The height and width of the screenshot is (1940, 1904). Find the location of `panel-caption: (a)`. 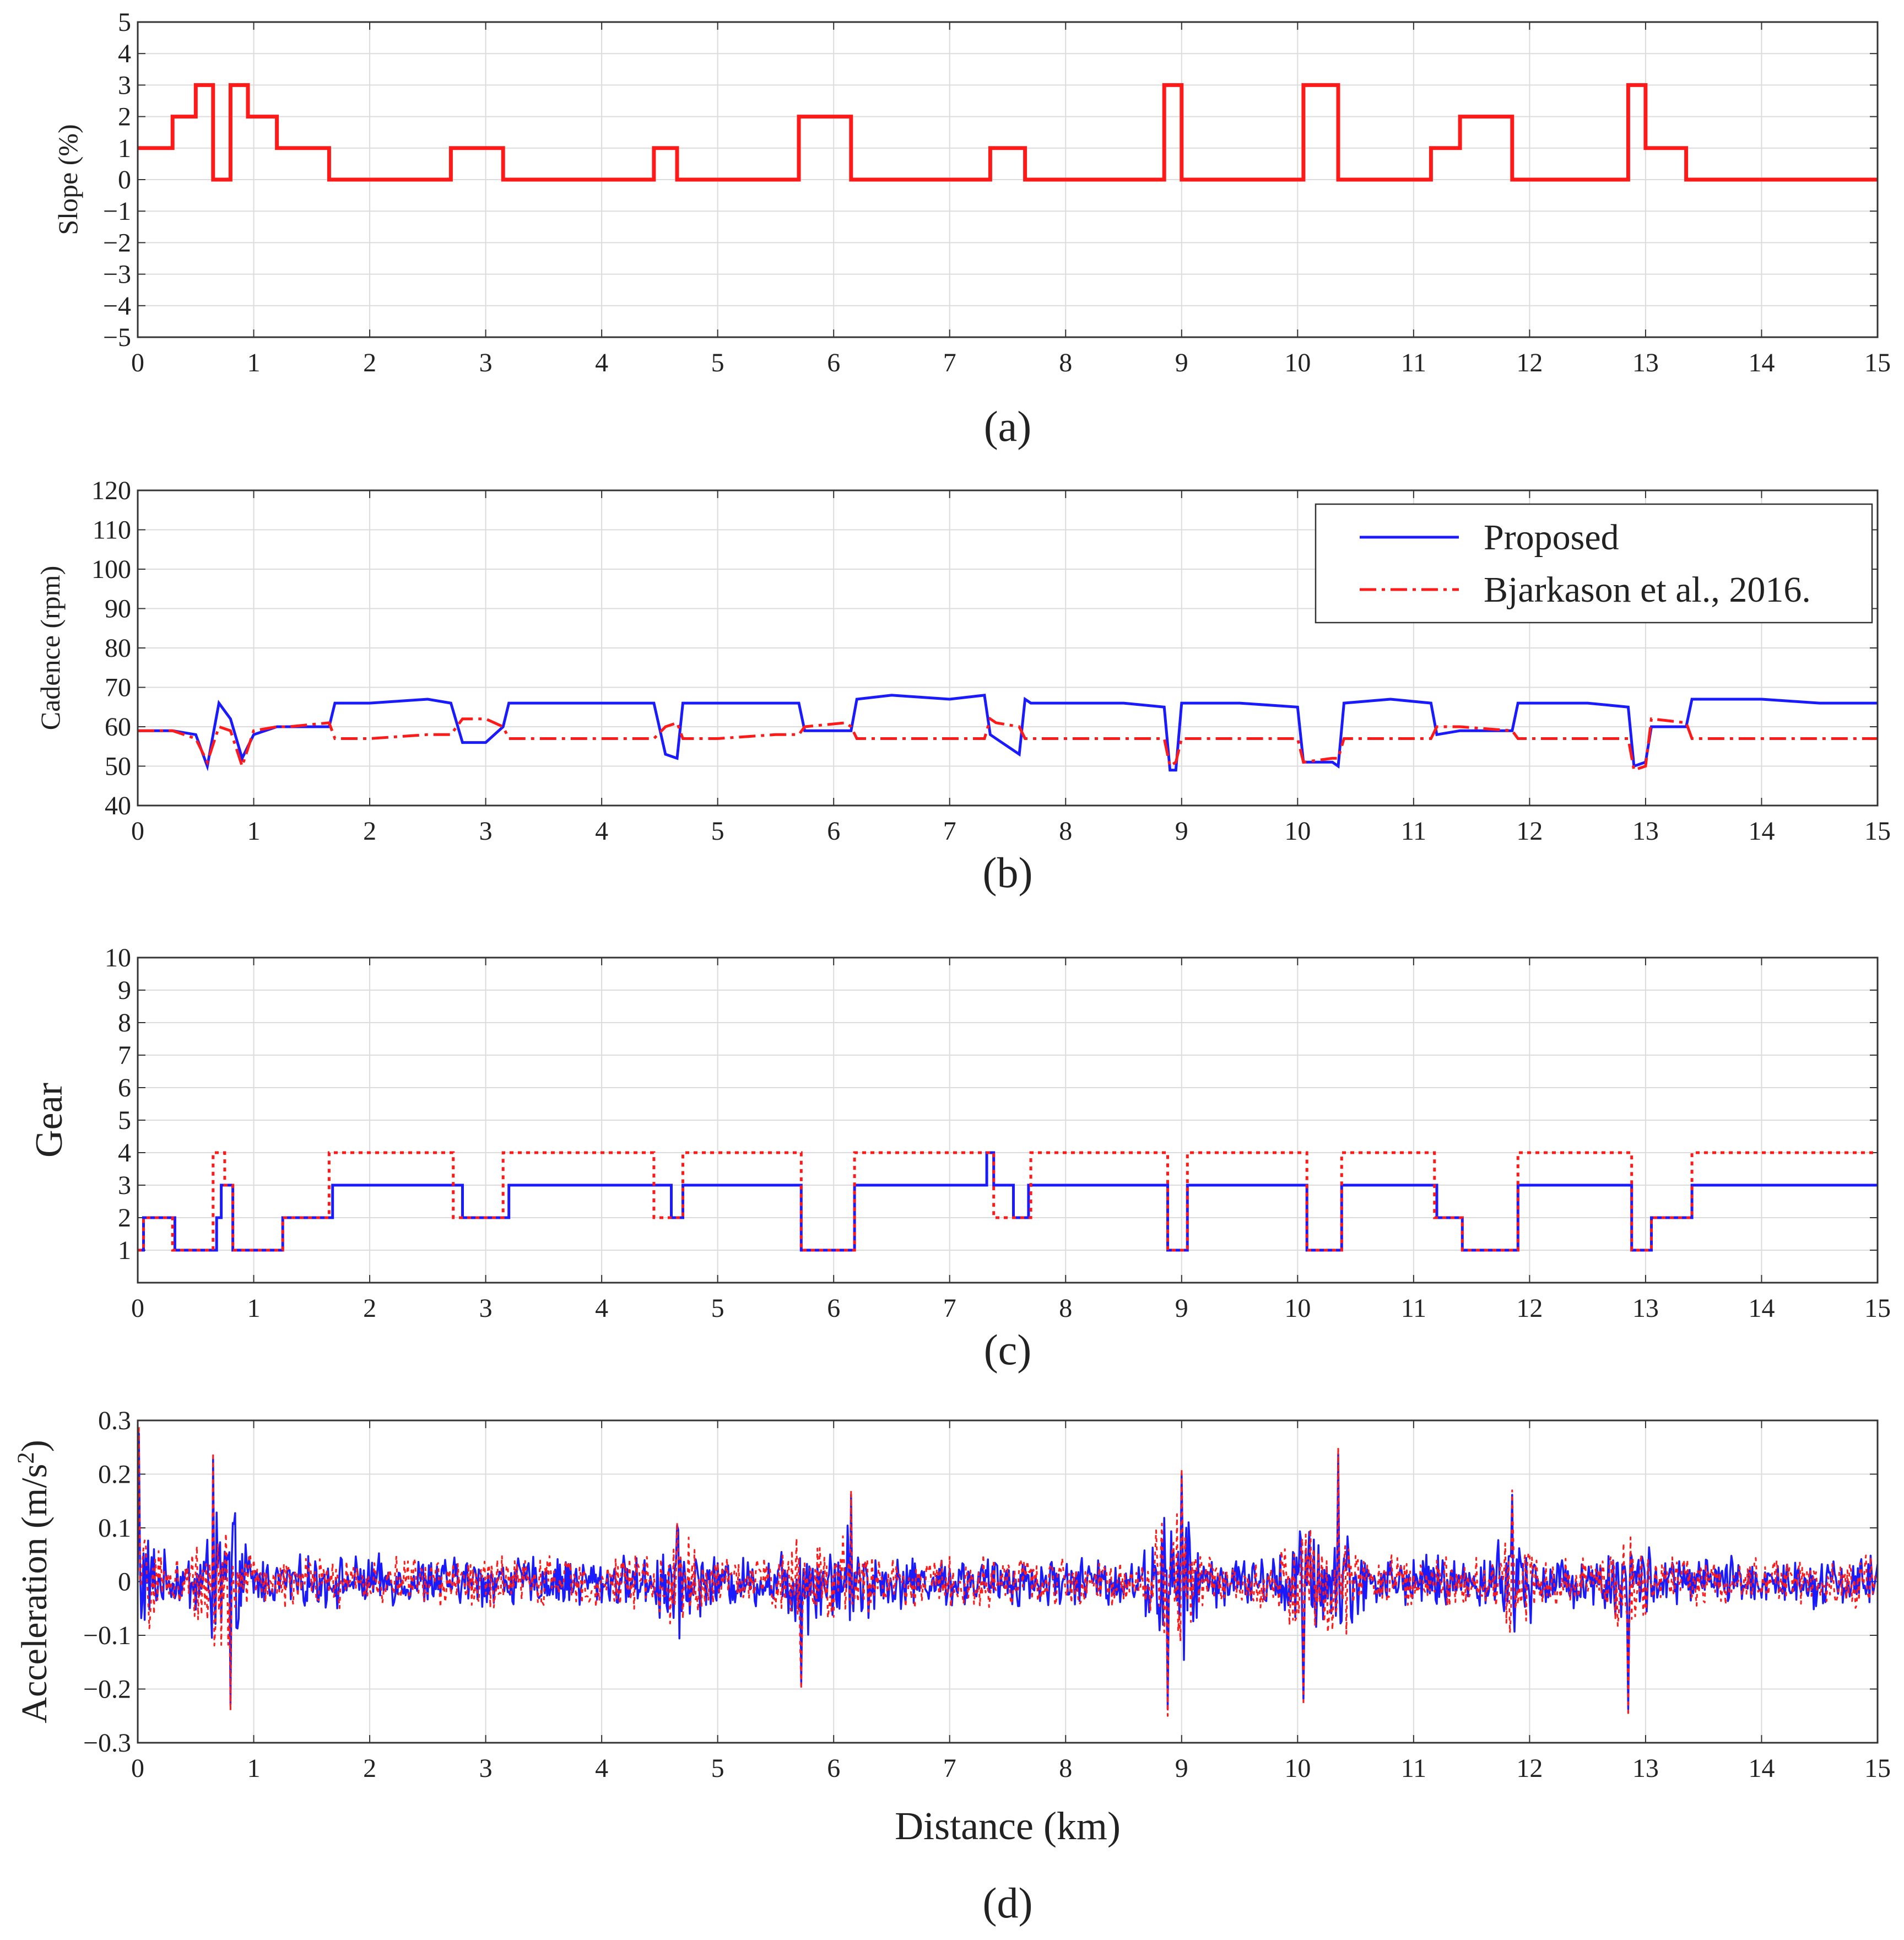

panel-caption: (a) is located at coordinates (1008, 426).